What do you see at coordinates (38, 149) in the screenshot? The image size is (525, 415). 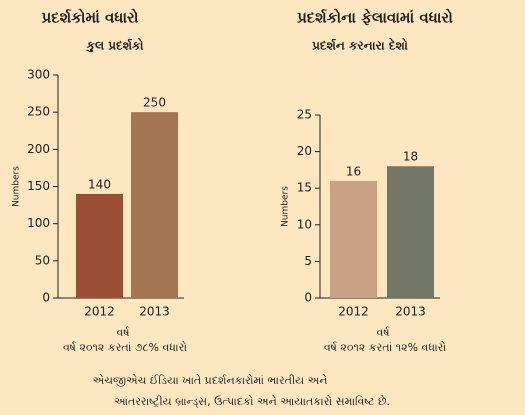 I see `y-tick-label: 200` at bounding box center [38, 149].